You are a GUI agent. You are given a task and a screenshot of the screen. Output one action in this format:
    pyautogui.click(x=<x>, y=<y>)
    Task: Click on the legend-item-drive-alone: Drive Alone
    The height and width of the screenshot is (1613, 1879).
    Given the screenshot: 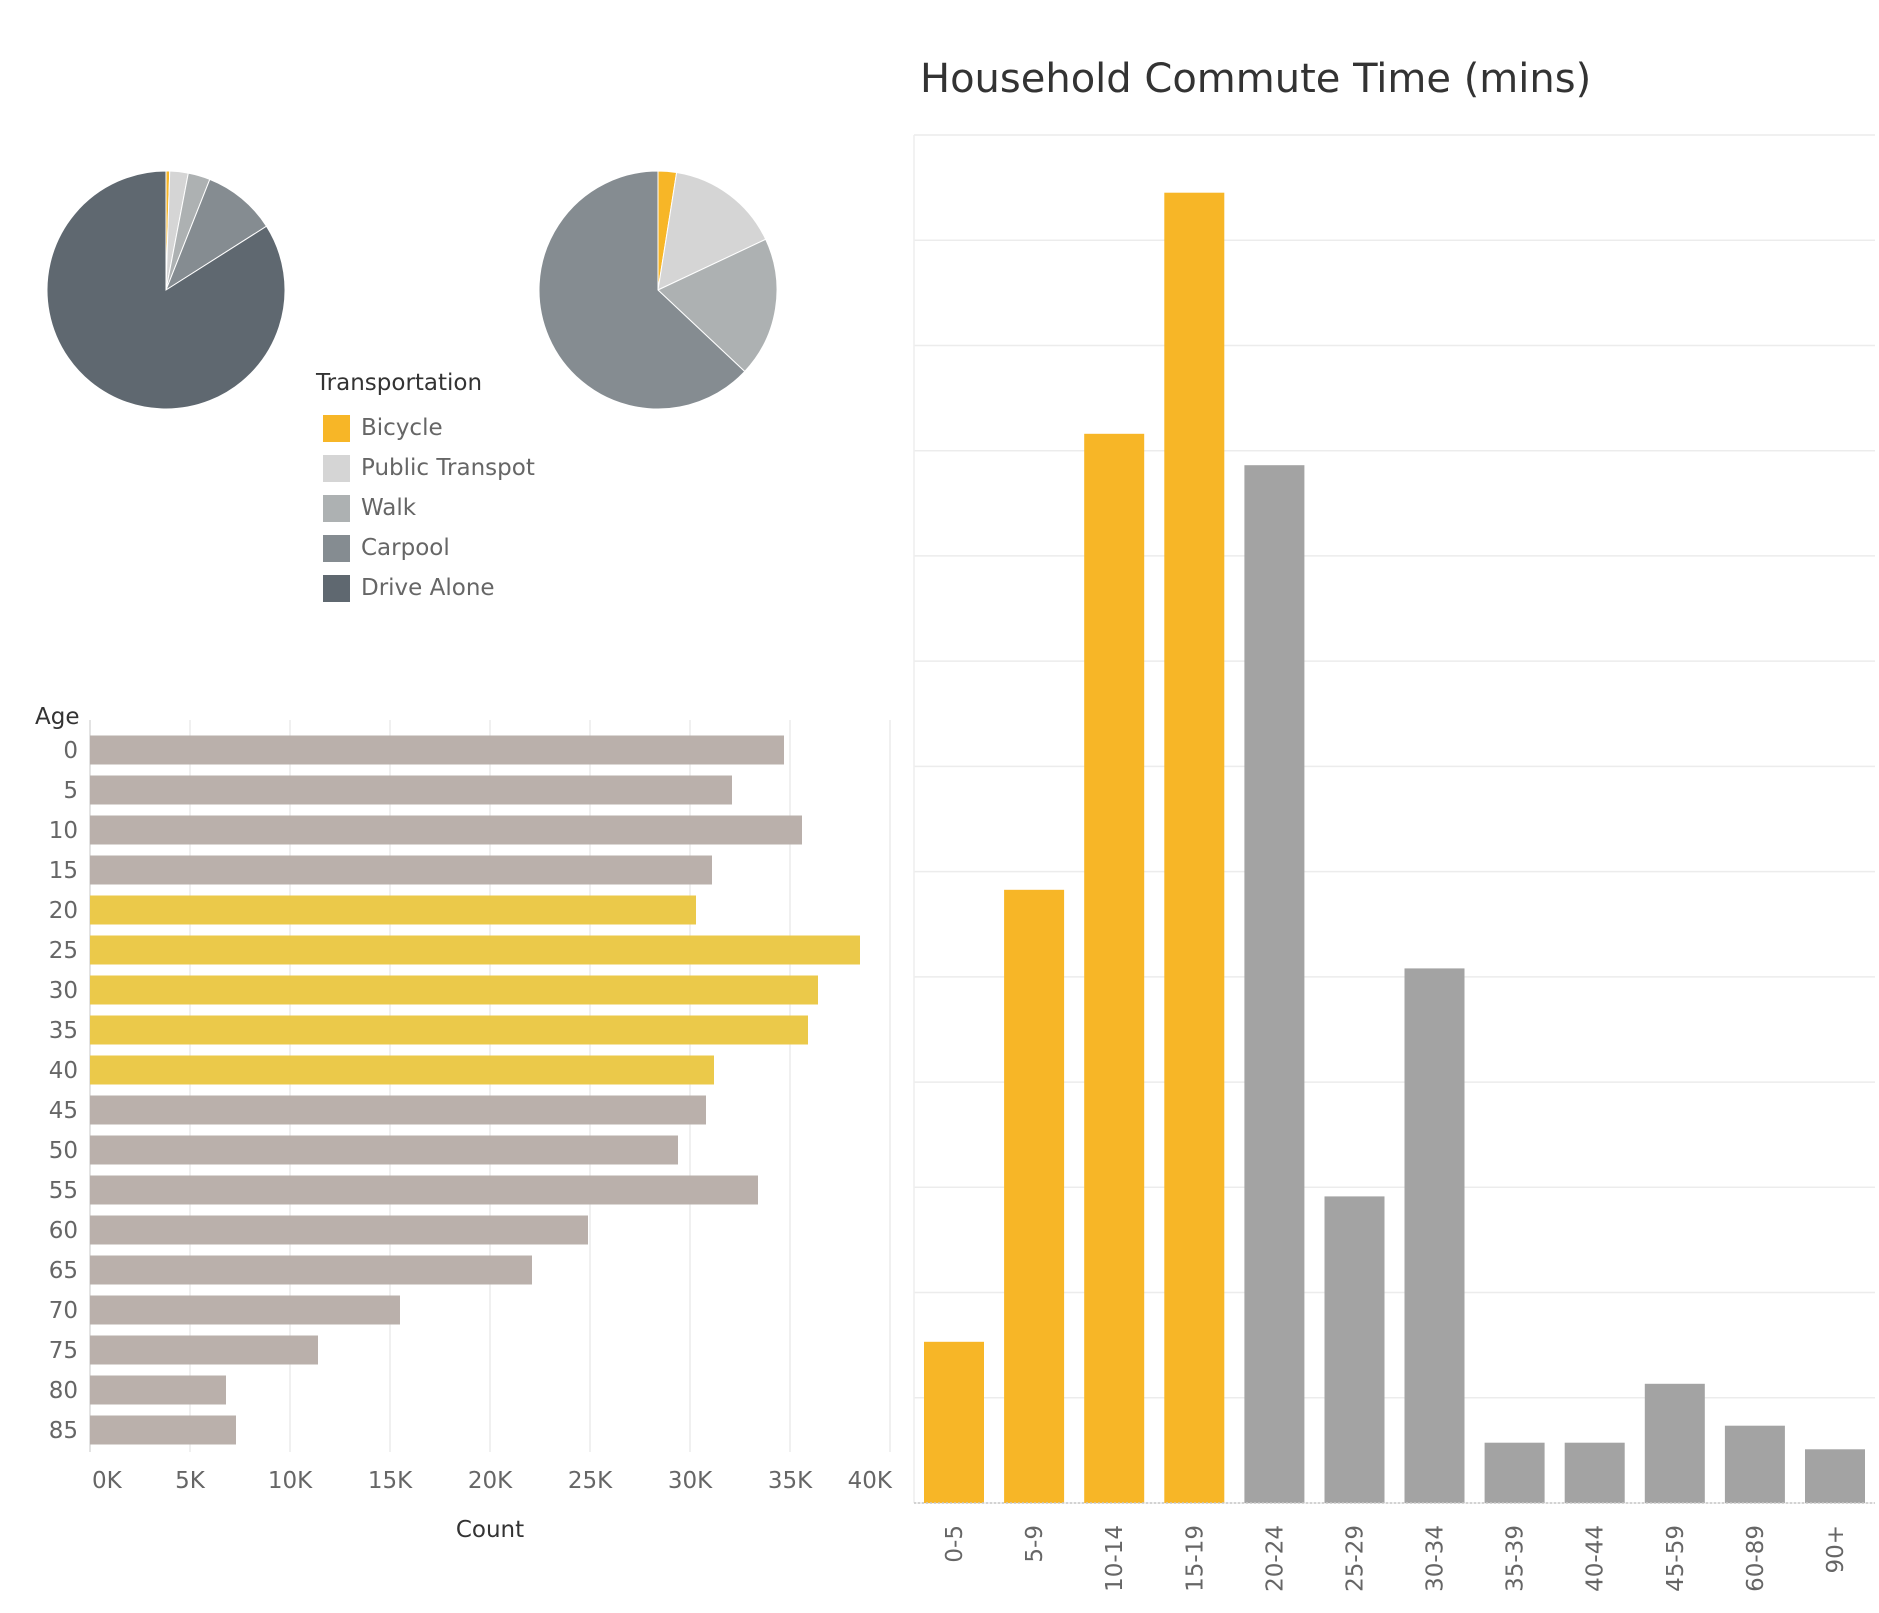 What is the action you would take?
    pyautogui.click(x=425, y=588)
    